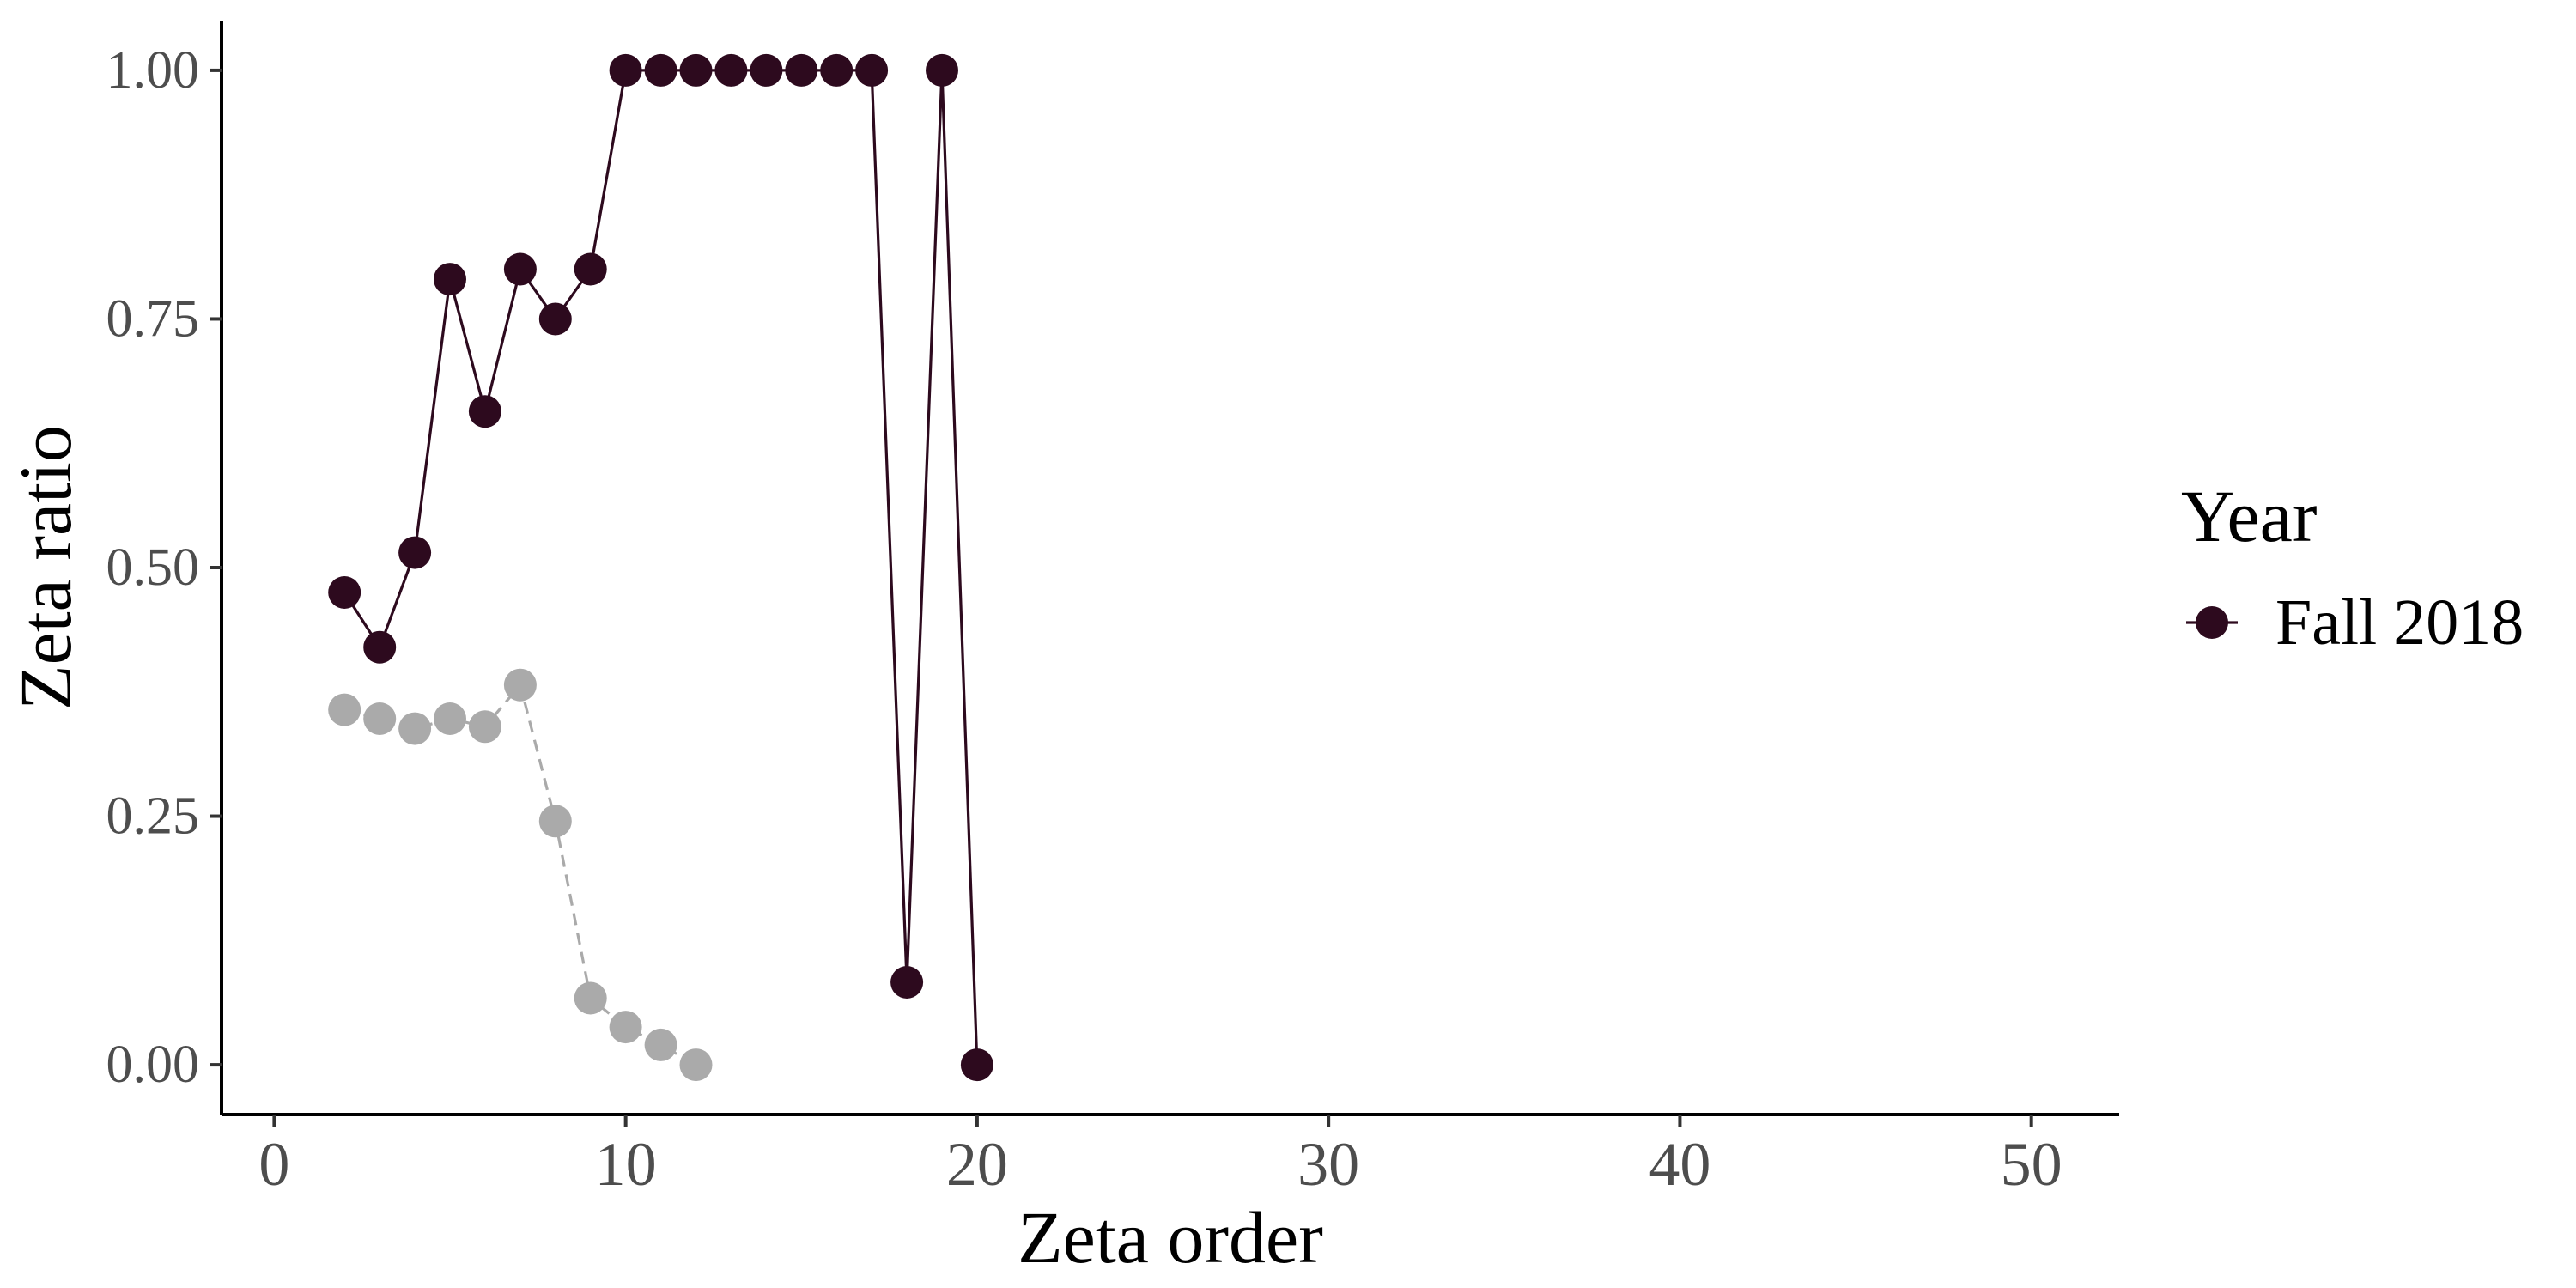 Image resolution: width=2576 pixels, height=1288 pixels. What do you see at coordinates (2353, 567) in the screenshot?
I see `legend: Year Fall 2018` at bounding box center [2353, 567].